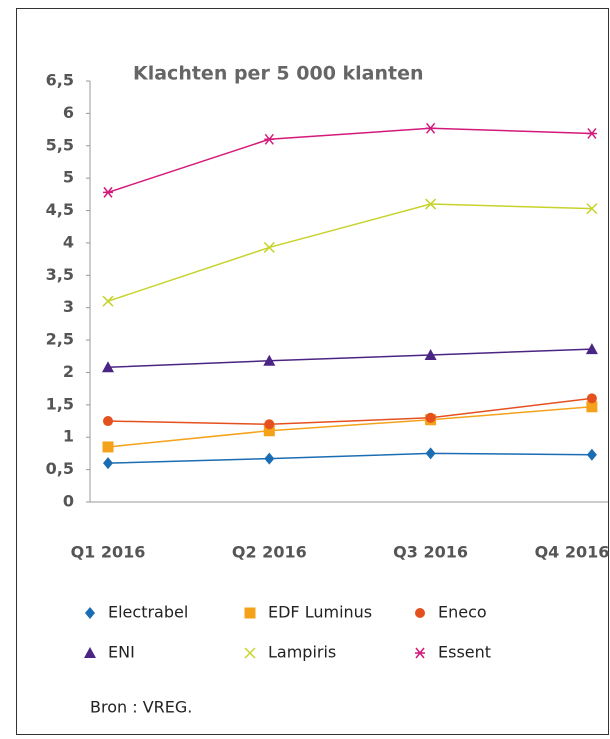 Image resolution: width=610 pixels, height=739 pixels. Describe the element at coordinates (60, 468) in the screenshot. I see `y-tick-label: 0,5` at that location.